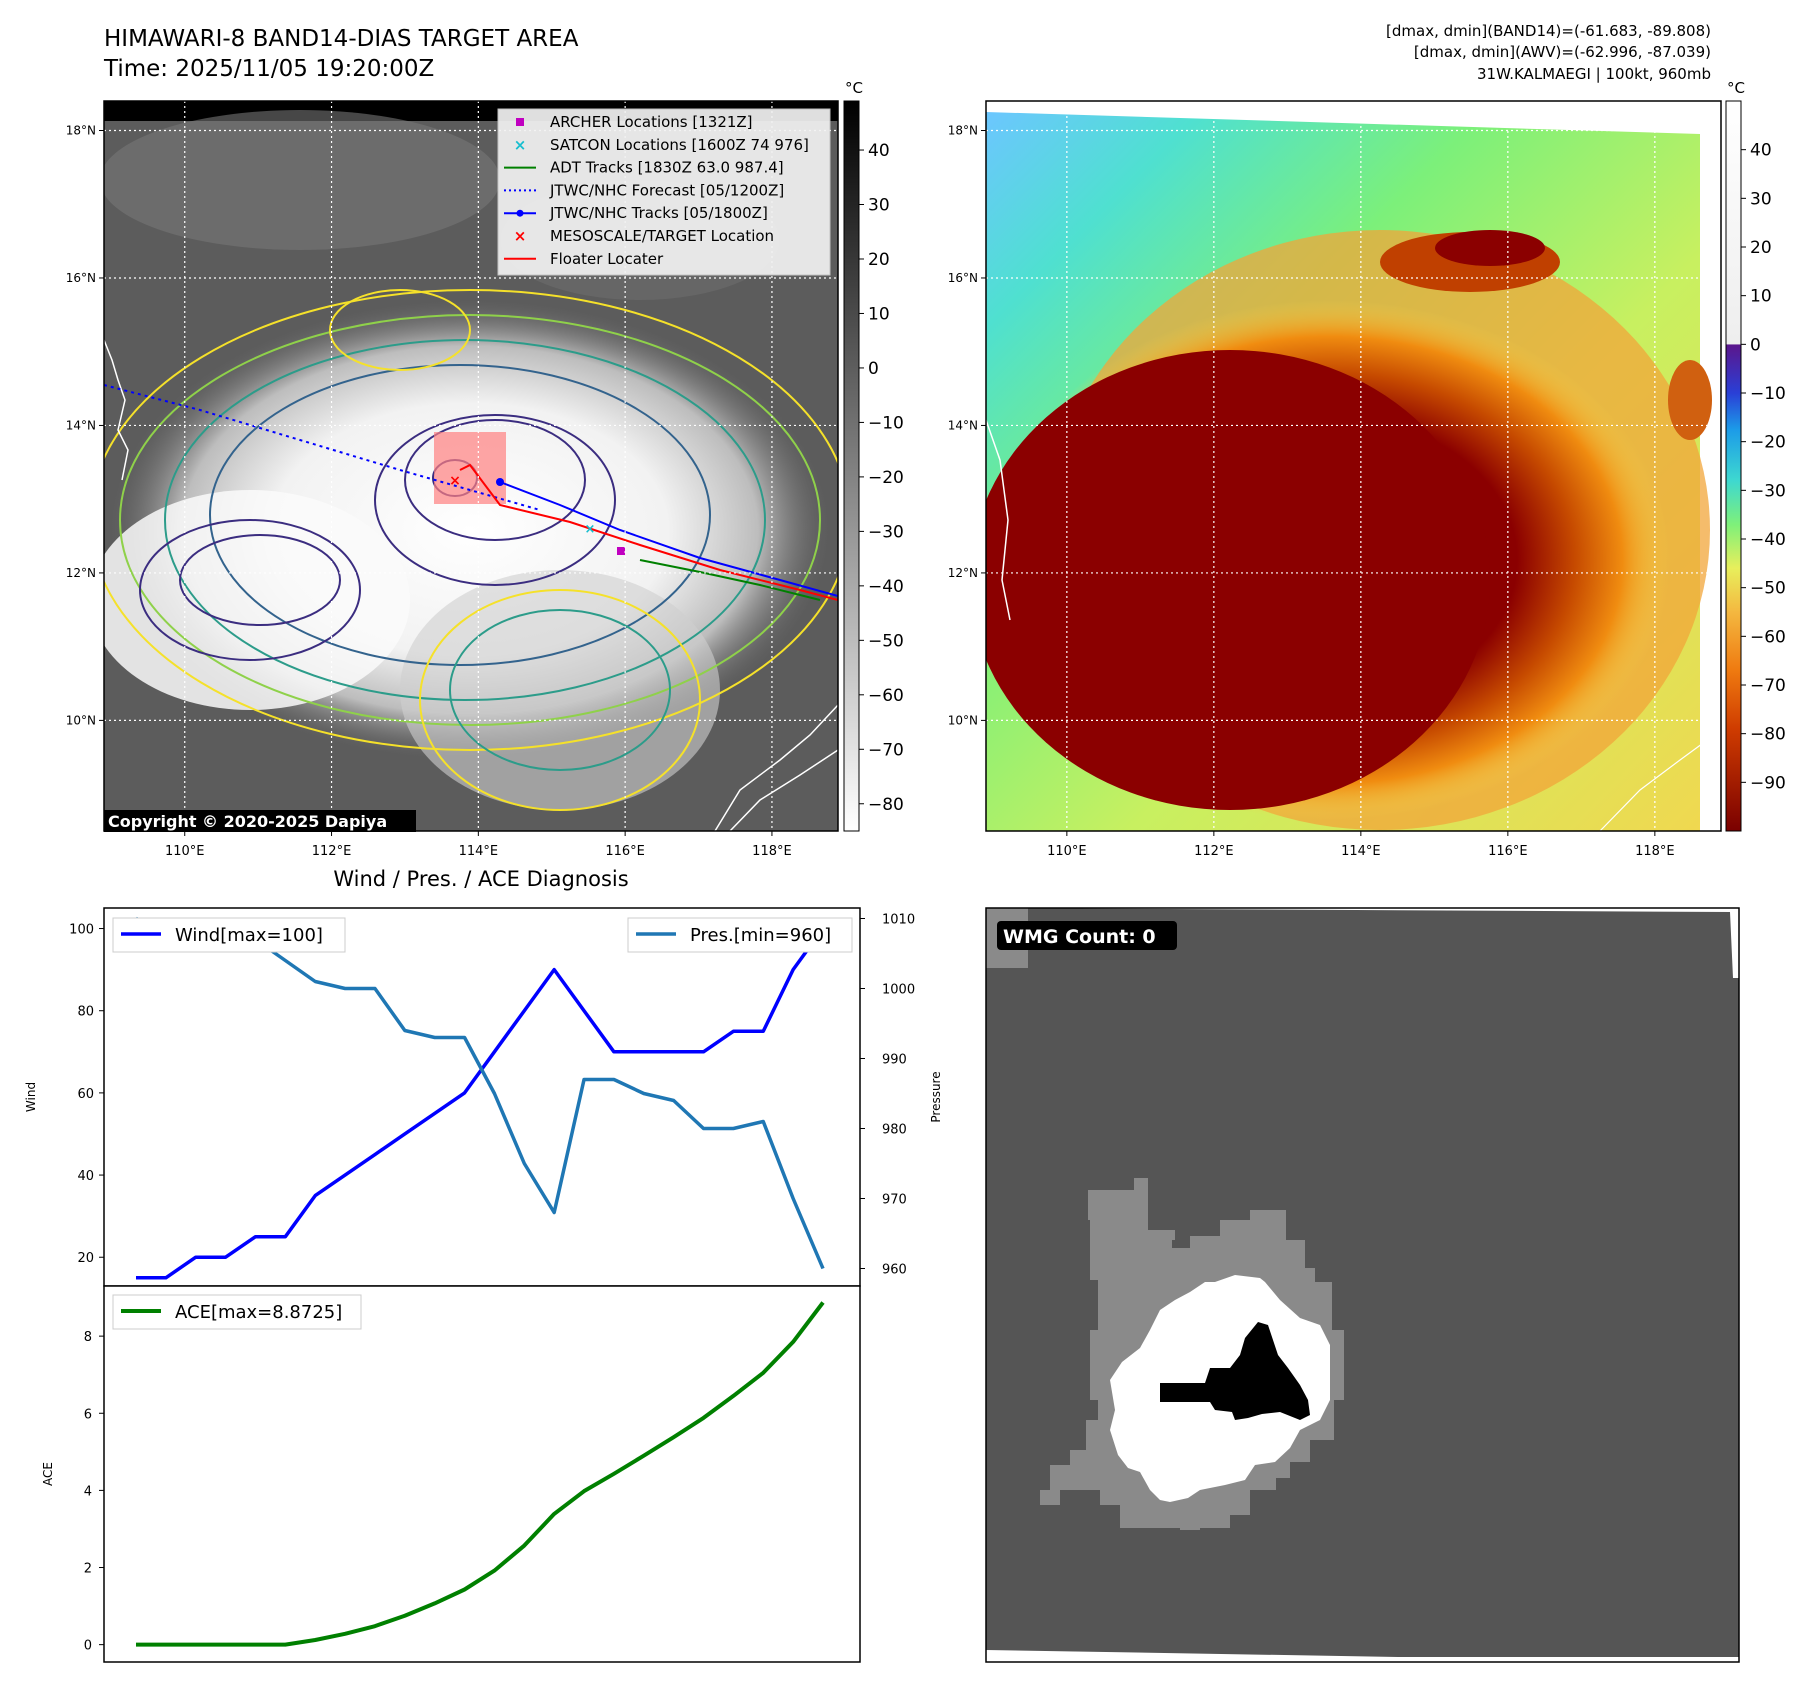  What do you see at coordinates (1214, 851) in the screenshot?
I see `awv-lon-label: 112°E` at bounding box center [1214, 851].